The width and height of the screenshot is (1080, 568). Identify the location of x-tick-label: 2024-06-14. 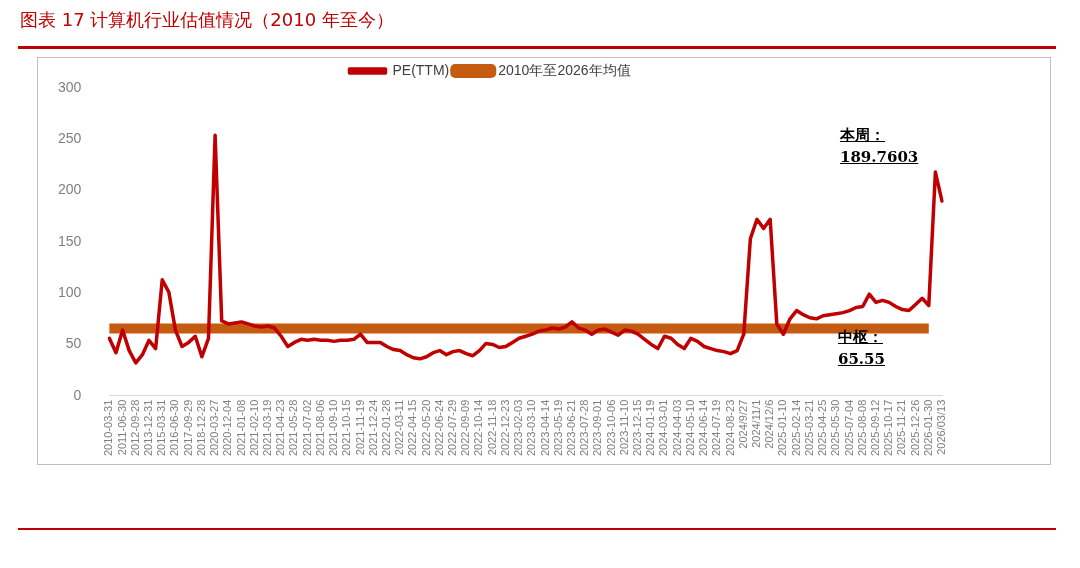
(703, 428).